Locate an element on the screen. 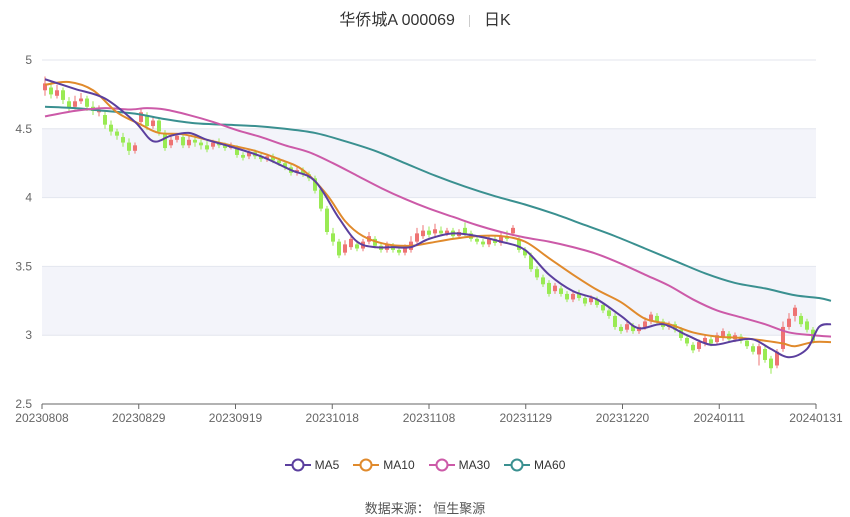  legend-item-ma30: MA30 is located at coordinates (459, 465).